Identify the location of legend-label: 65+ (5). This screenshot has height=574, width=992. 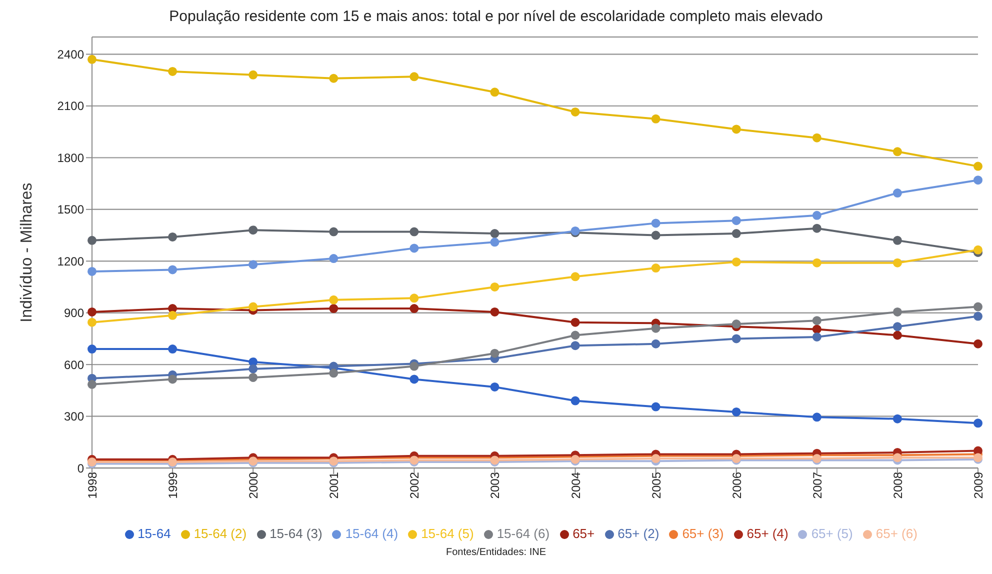
(832, 533).